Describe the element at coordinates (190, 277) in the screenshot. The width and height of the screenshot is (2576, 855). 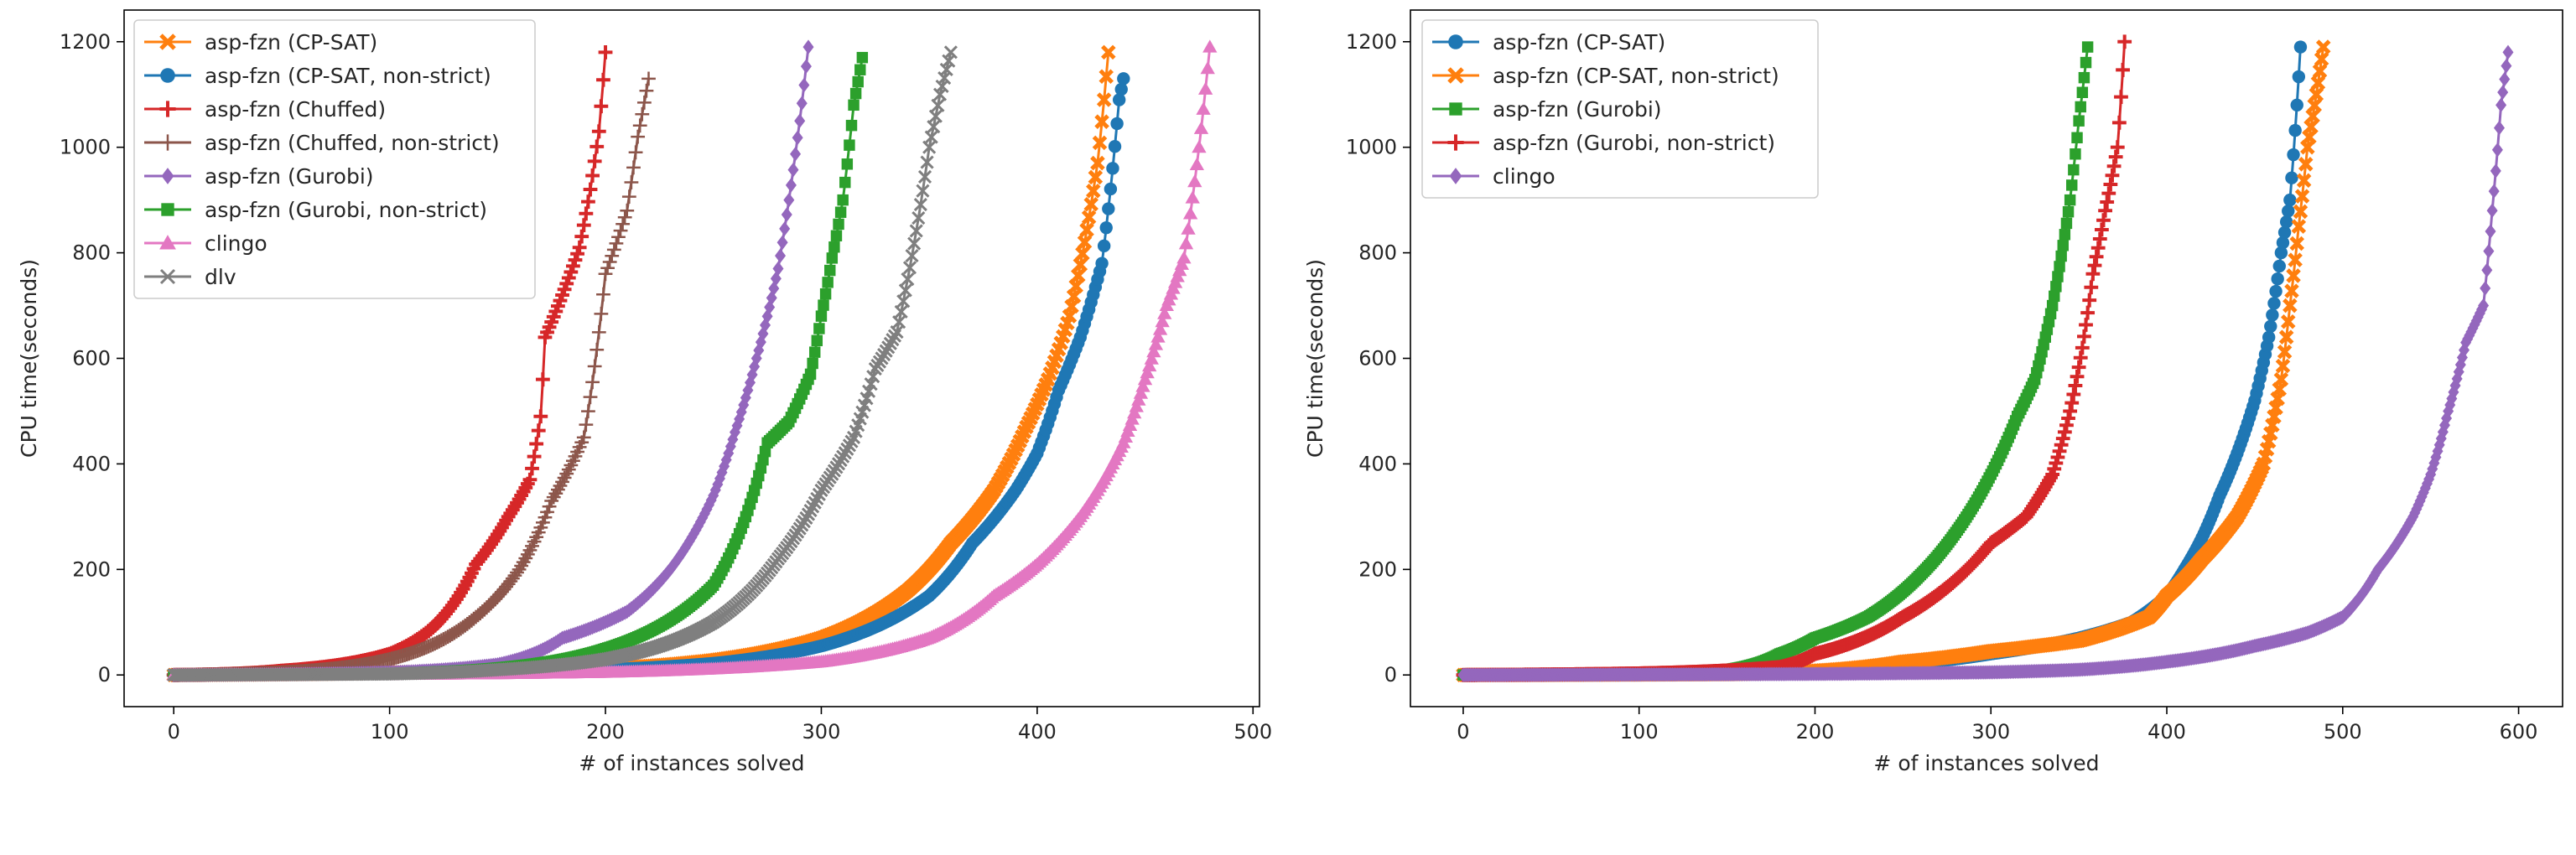
I see `legend-item: dlv` at that location.